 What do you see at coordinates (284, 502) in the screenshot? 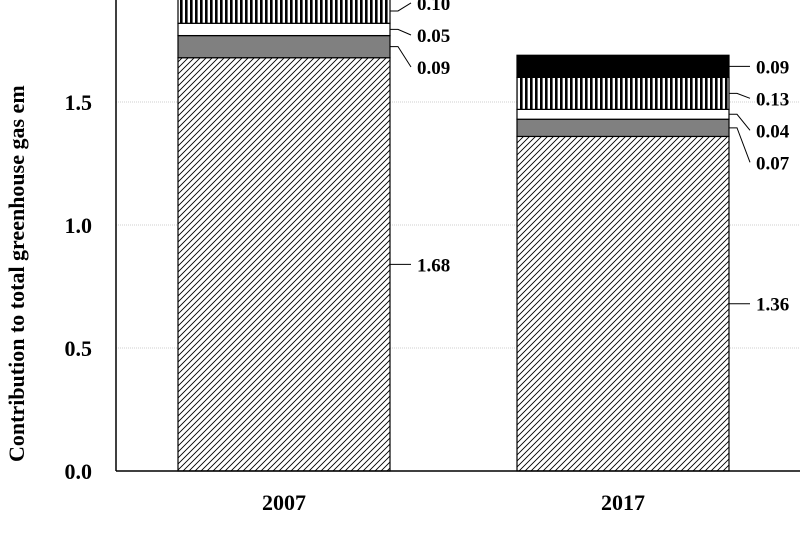
I see `x-tick-label: 2007` at bounding box center [284, 502].